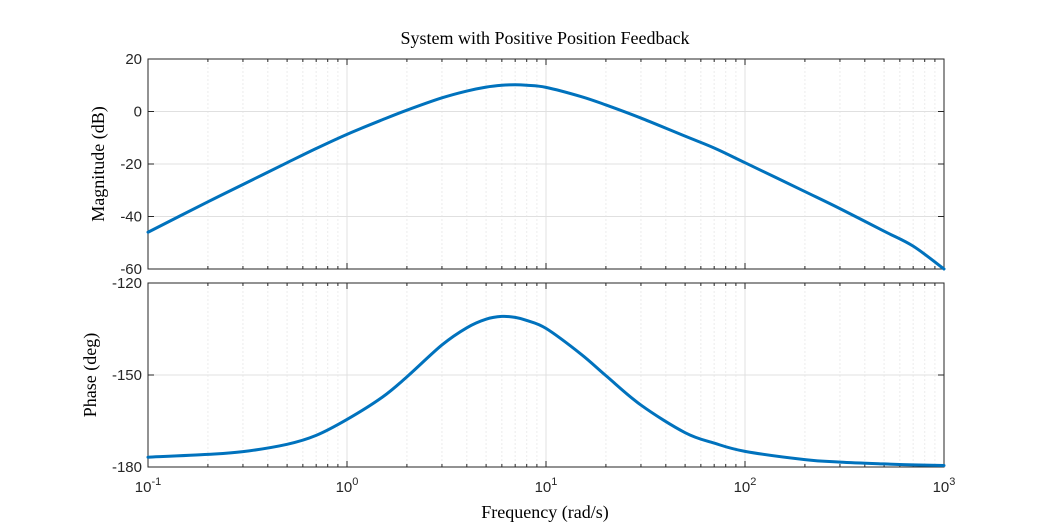 This screenshot has width=1043, height=527. Describe the element at coordinates (138, 112) in the screenshot. I see `y-tick-label: 0` at that location.